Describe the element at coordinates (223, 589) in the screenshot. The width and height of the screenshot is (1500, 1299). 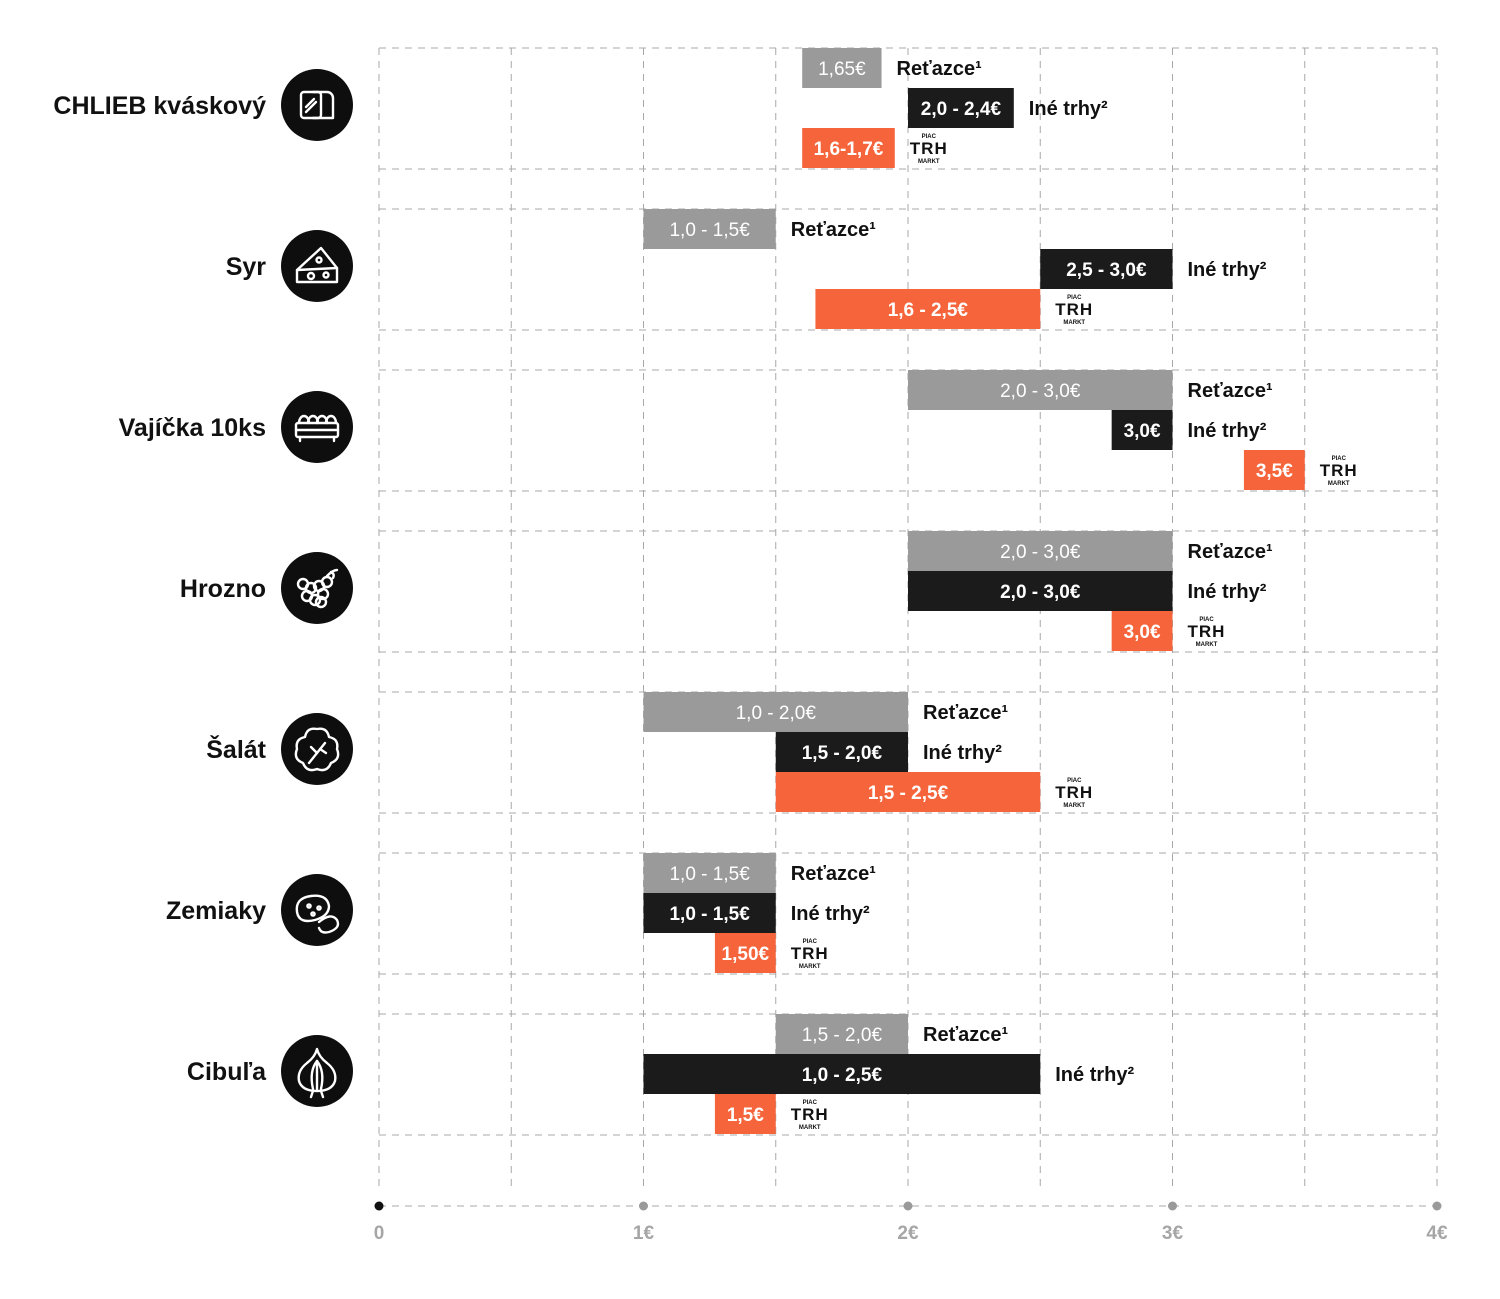
I see `category-label: Hrozno` at that location.